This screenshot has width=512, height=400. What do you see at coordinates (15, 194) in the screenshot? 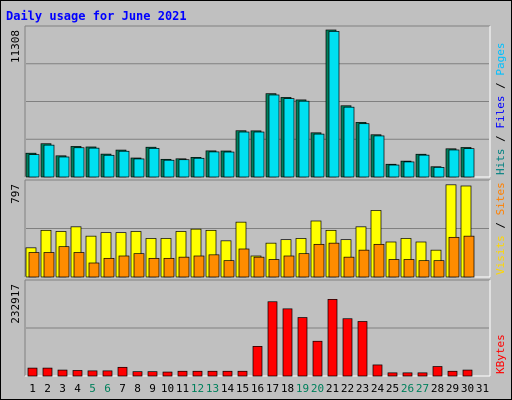
I see `scale-max-label: 797` at bounding box center [15, 194].